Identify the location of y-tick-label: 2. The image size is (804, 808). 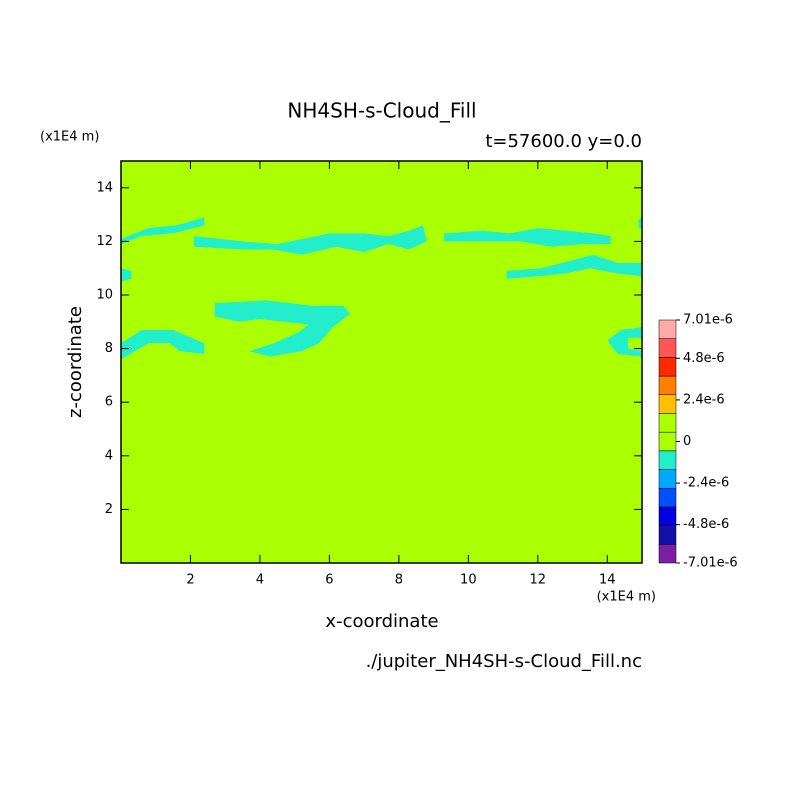
(109, 509).